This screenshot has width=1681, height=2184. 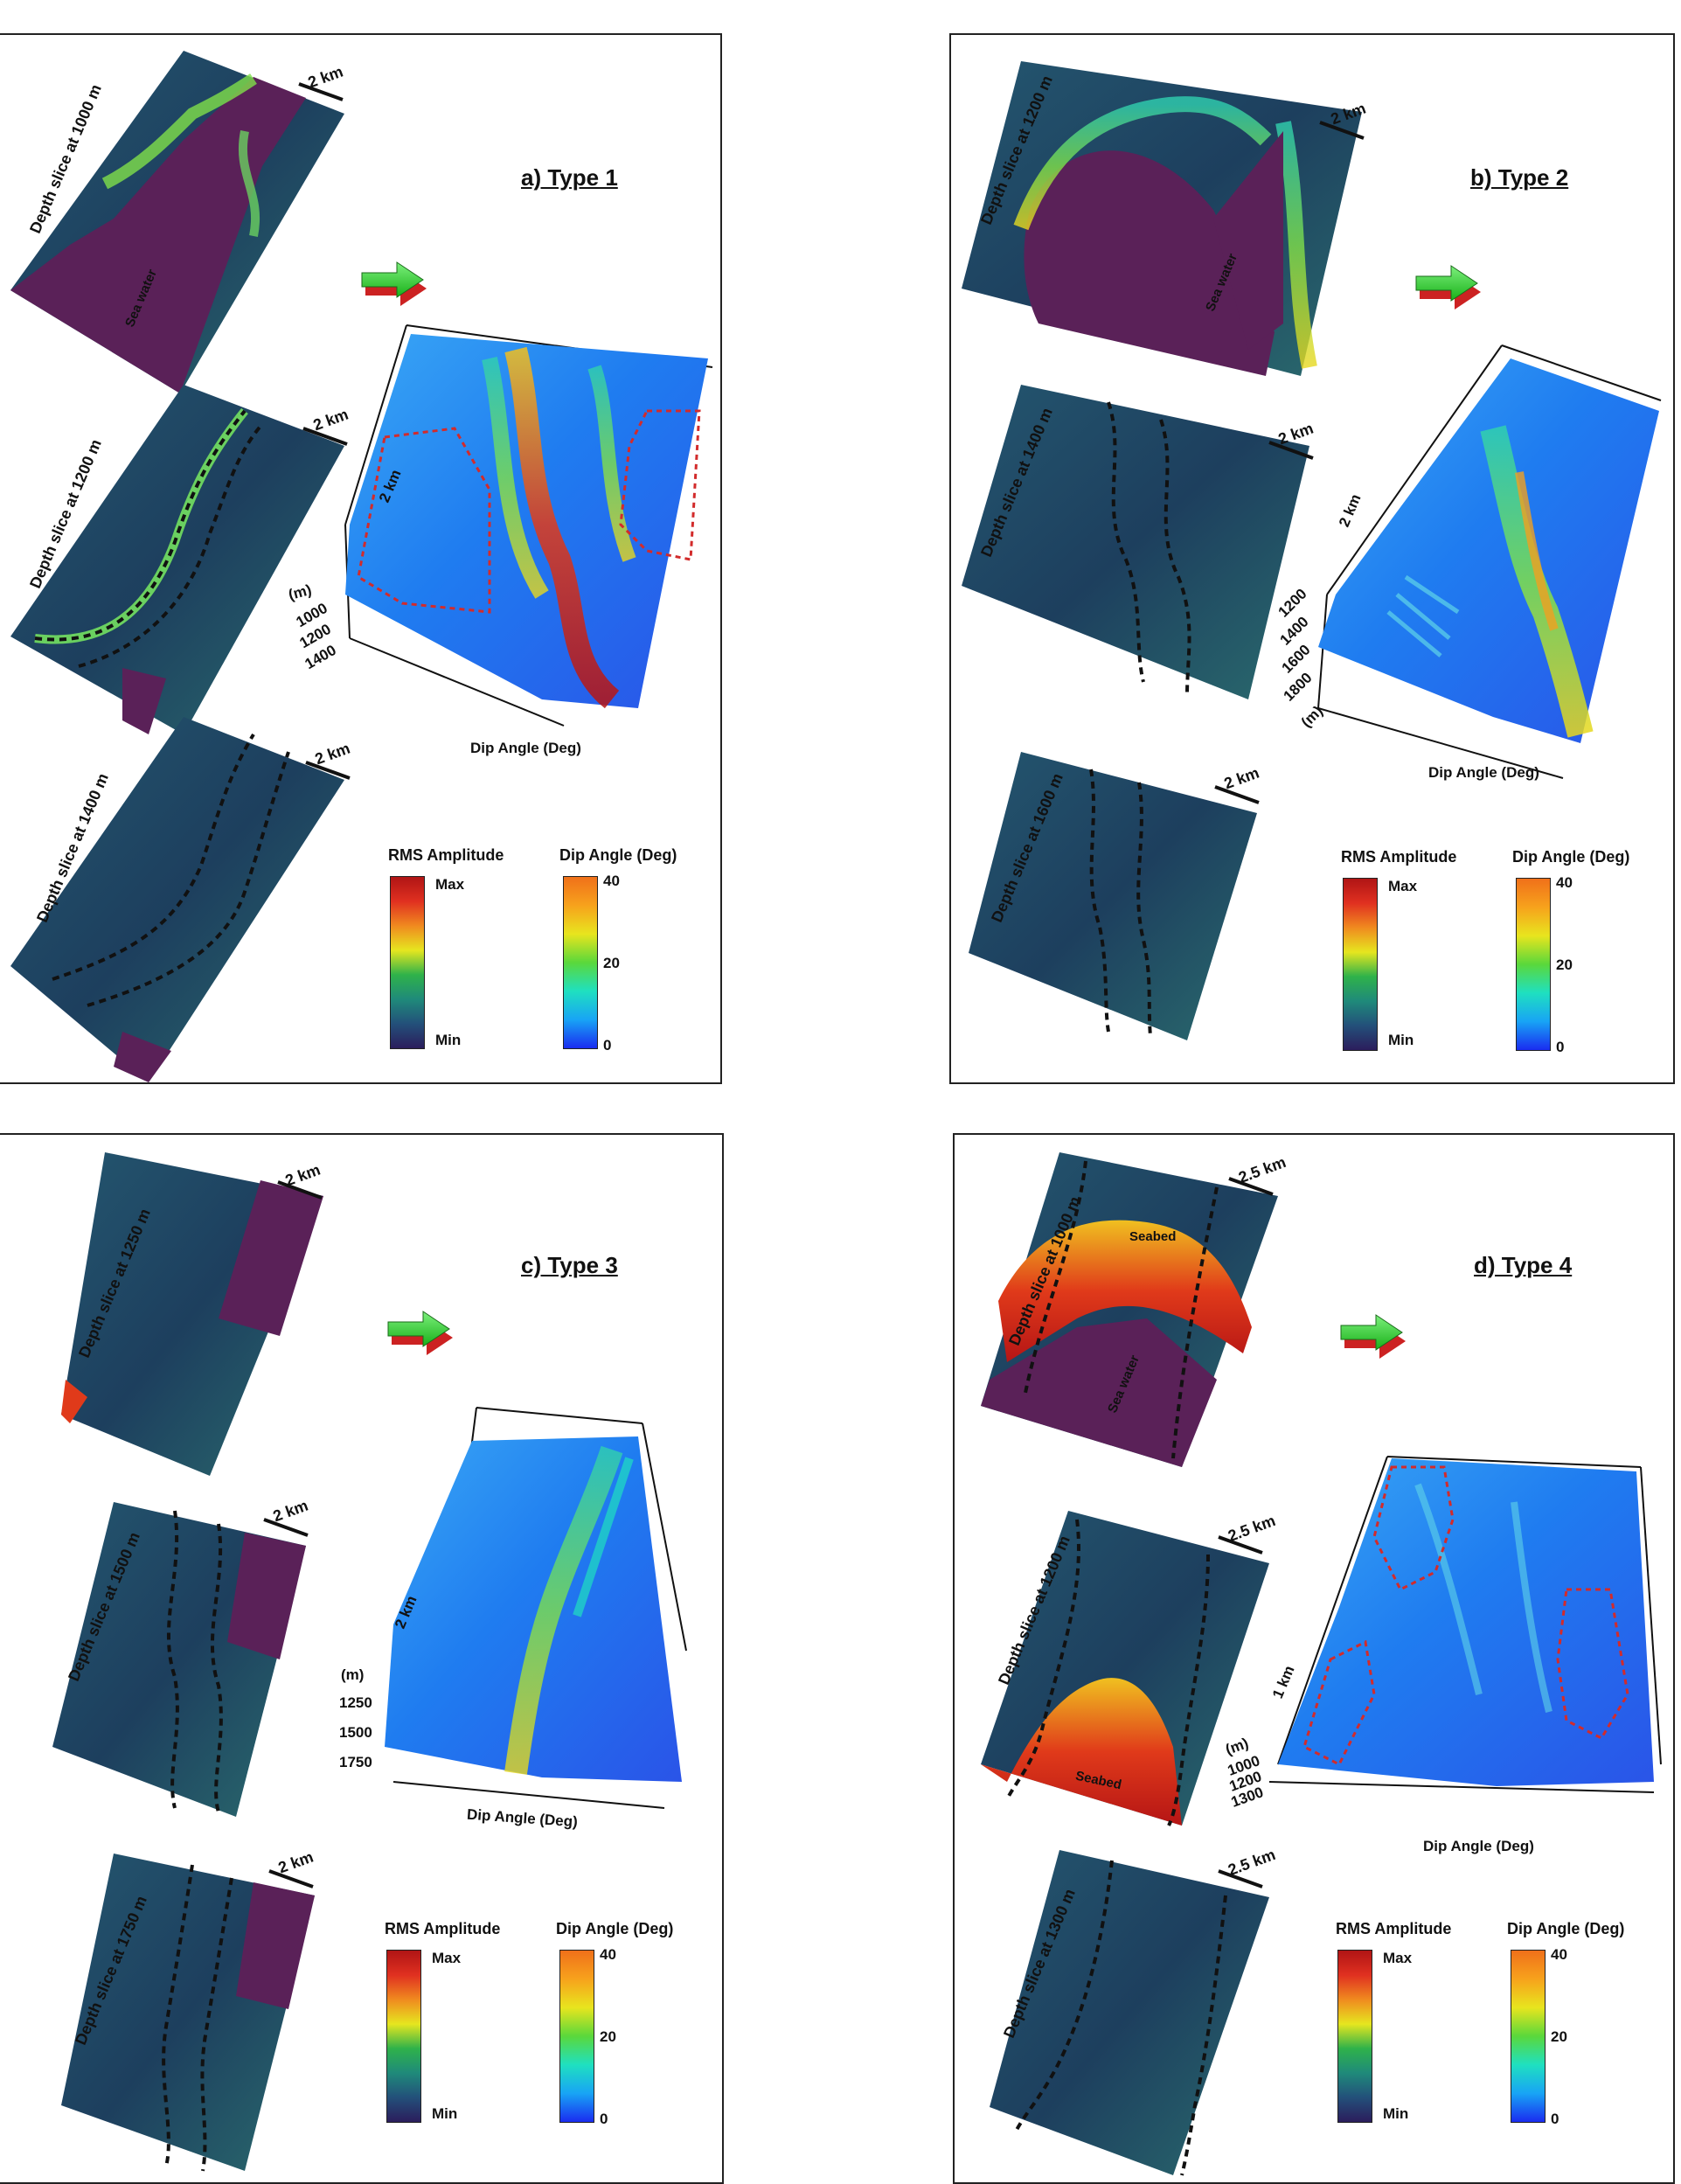 I want to click on depth-tick: 1250, so click(x=356, y=1702).